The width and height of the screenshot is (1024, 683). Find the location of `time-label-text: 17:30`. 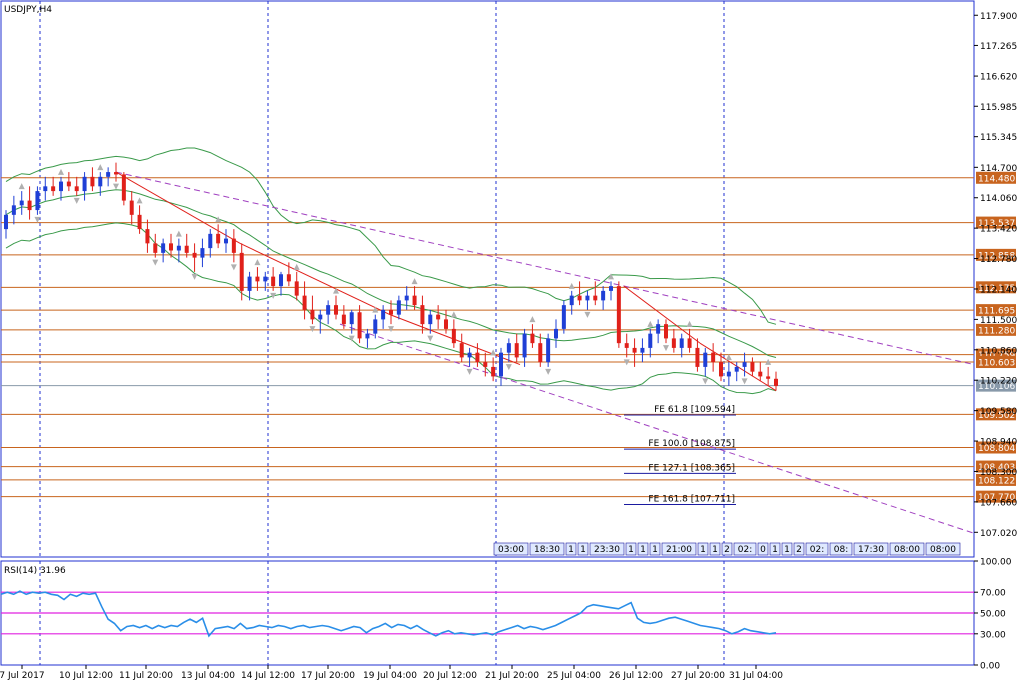

time-label-text: 17:30 is located at coordinates (871, 550).